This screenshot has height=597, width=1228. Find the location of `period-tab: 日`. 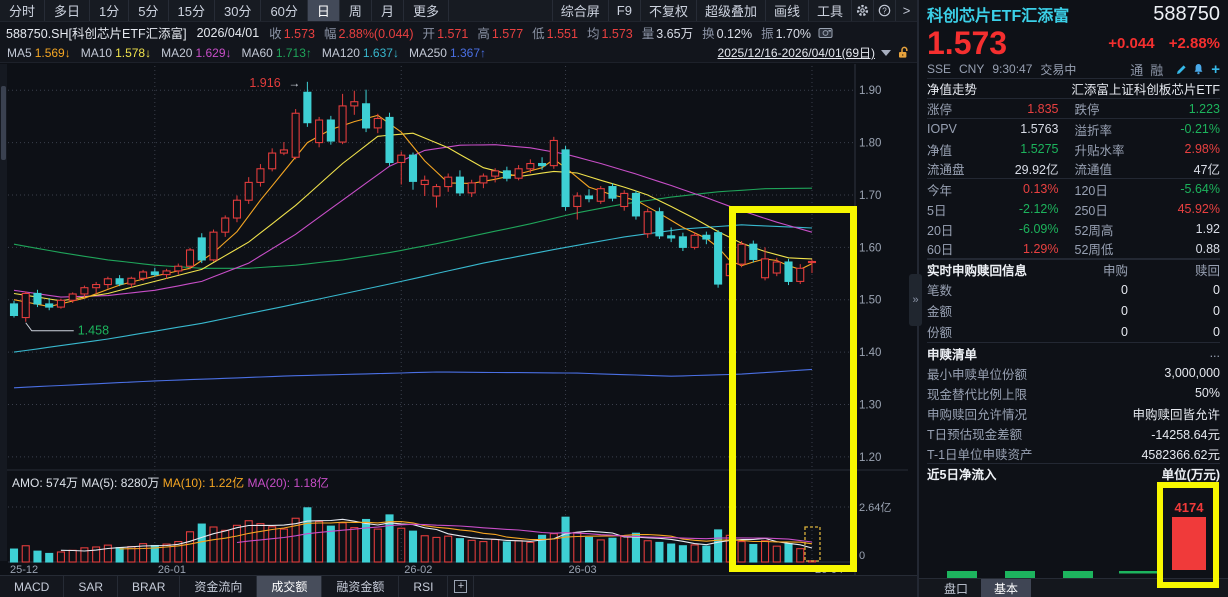

period-tab: 日 is located at coordinates (323, 10).